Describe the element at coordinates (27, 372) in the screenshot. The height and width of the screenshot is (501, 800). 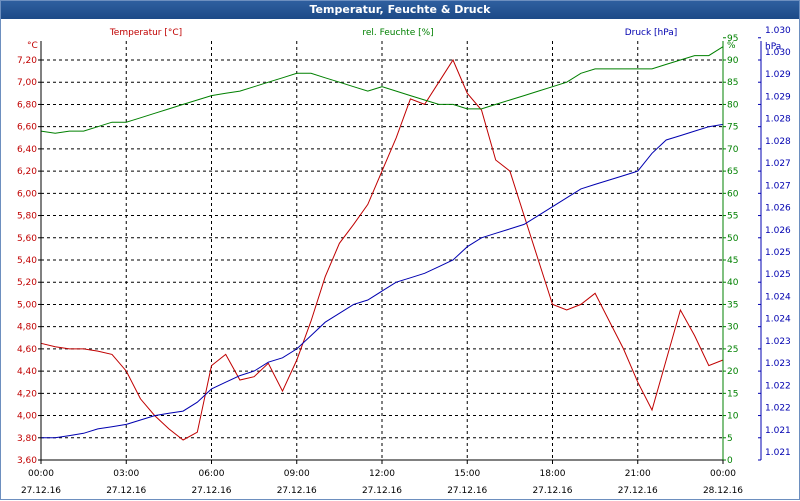
I see `temp-tick-label: 4,40` at that location.